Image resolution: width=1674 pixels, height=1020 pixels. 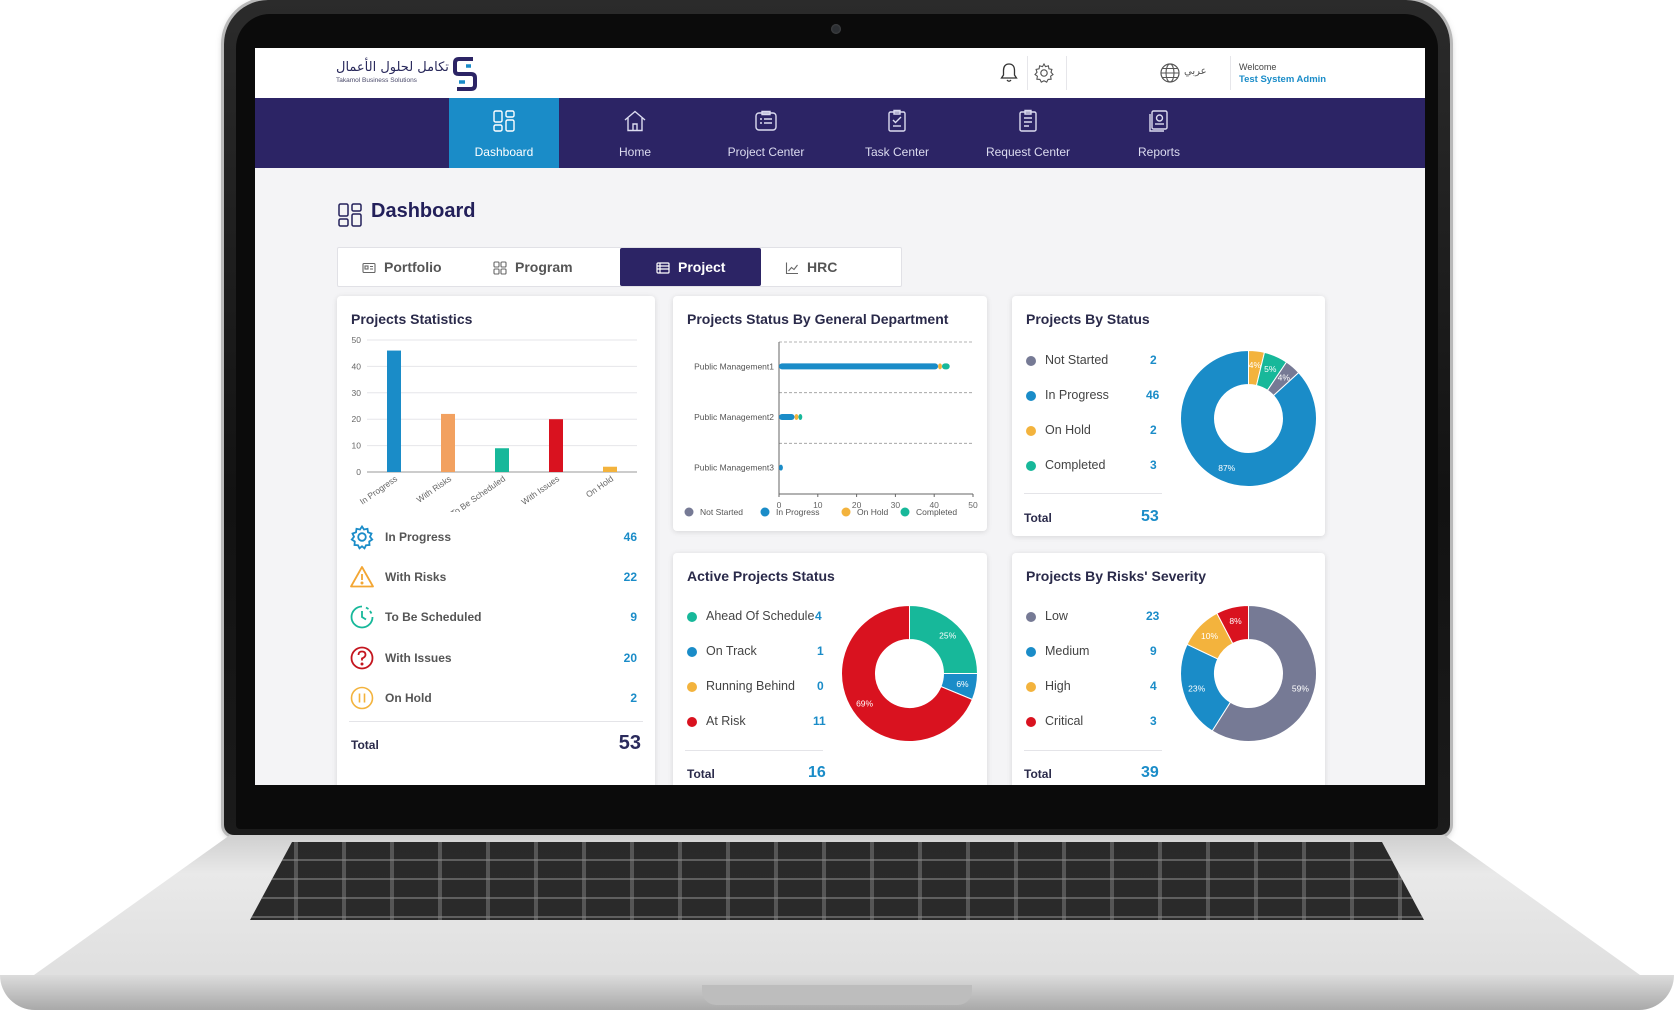 I want to click on card-title: Projects Status By General Department, so click(x=818, y=319).